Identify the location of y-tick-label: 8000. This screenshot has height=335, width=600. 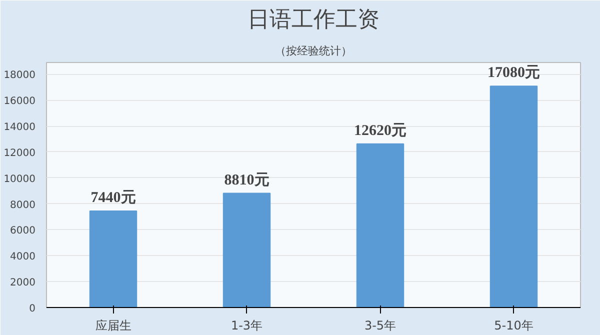
(23, 205).